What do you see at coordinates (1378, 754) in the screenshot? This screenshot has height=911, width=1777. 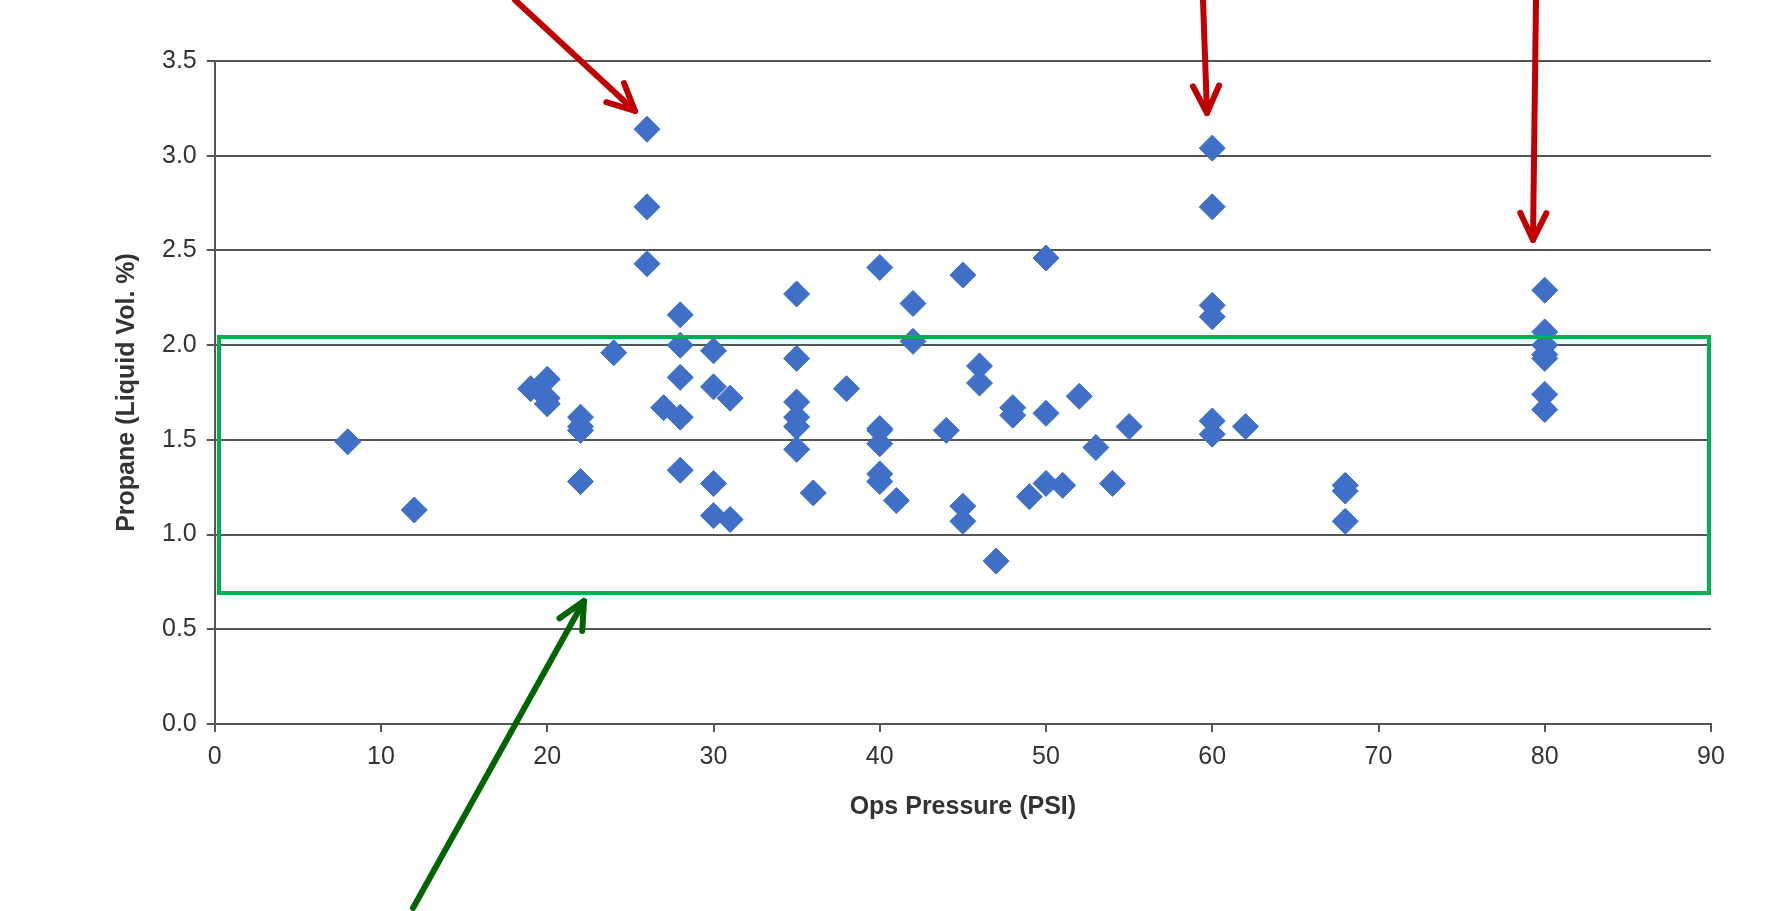 I see `x-tick-label: 70` at bounding box center [1378, 754].